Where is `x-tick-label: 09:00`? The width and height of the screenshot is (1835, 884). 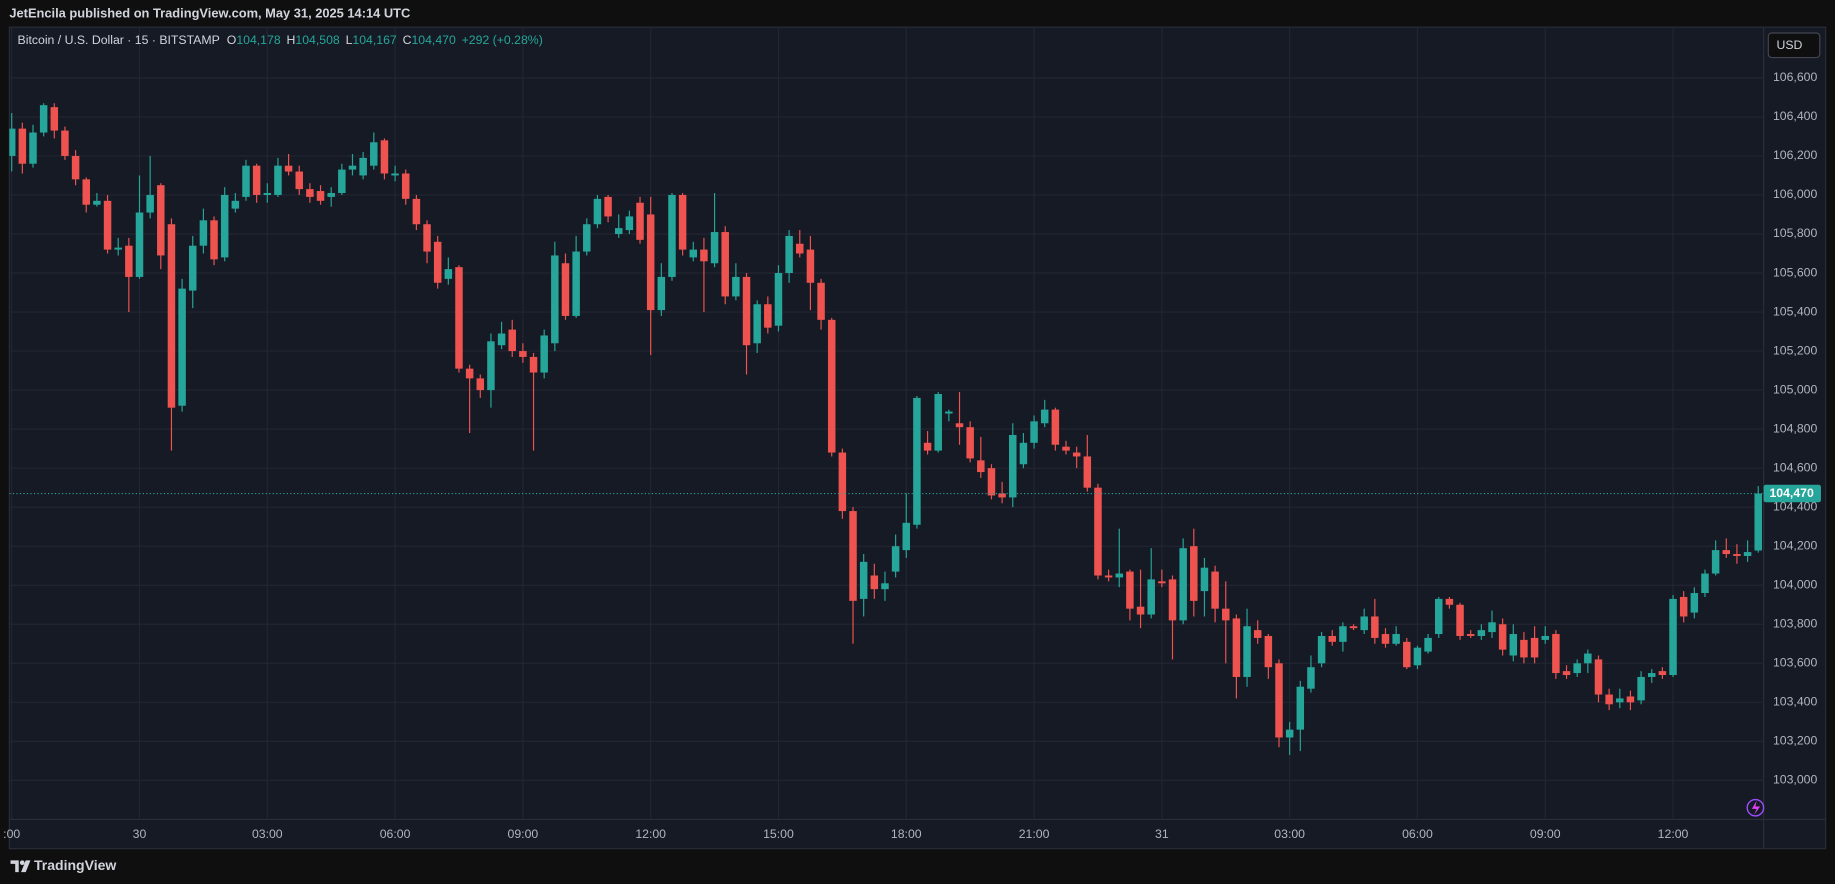 x-tick-label: 09:00 is located at coordinates (523, 834).